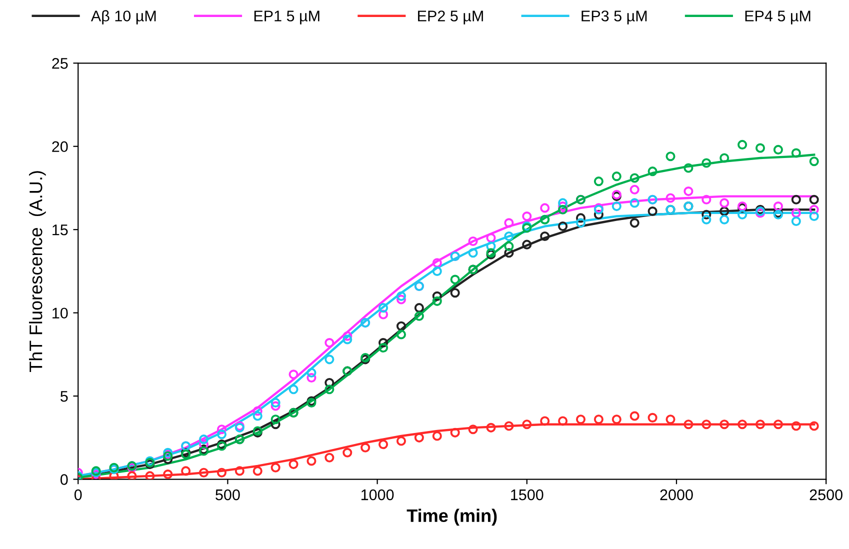 Image resolution: width=849 pixels, height=549 pixels. What do you see at coordinates (826, 494) in the screenshot?
I see `x-tick-label: 2500` at bounding box center [826, 494].